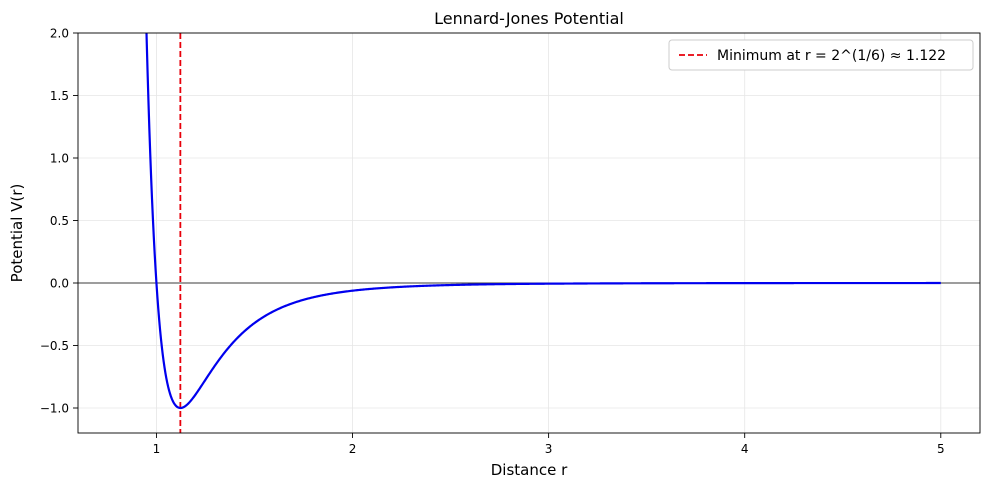 The height and width of the screenshot is (490, 989). I want to click on y-tick-label: 2.0, so click(59, 34).